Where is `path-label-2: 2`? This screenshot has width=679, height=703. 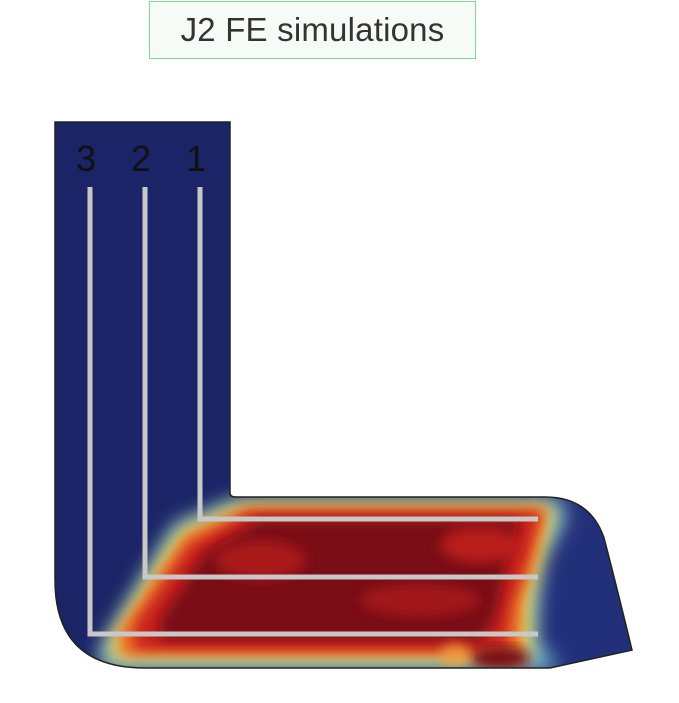
path-label-2: 2 is located at coordinates (141, 158).